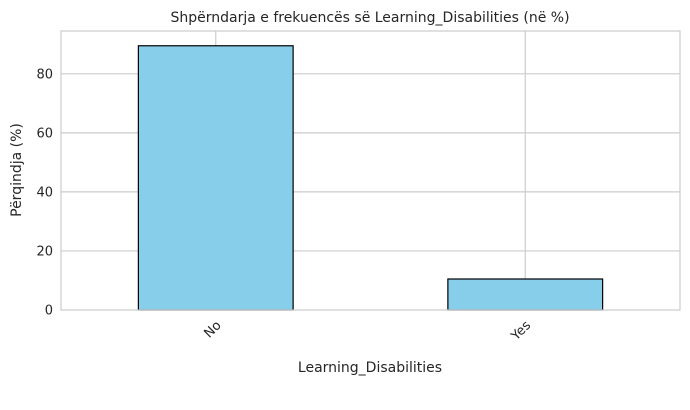  I want to click on y-tick-label: 40, so click(44, 192).